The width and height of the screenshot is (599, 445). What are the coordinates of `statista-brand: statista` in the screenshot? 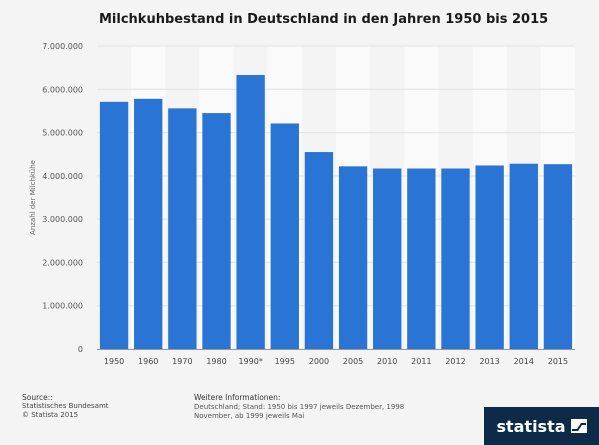 It's located at (541, 426).